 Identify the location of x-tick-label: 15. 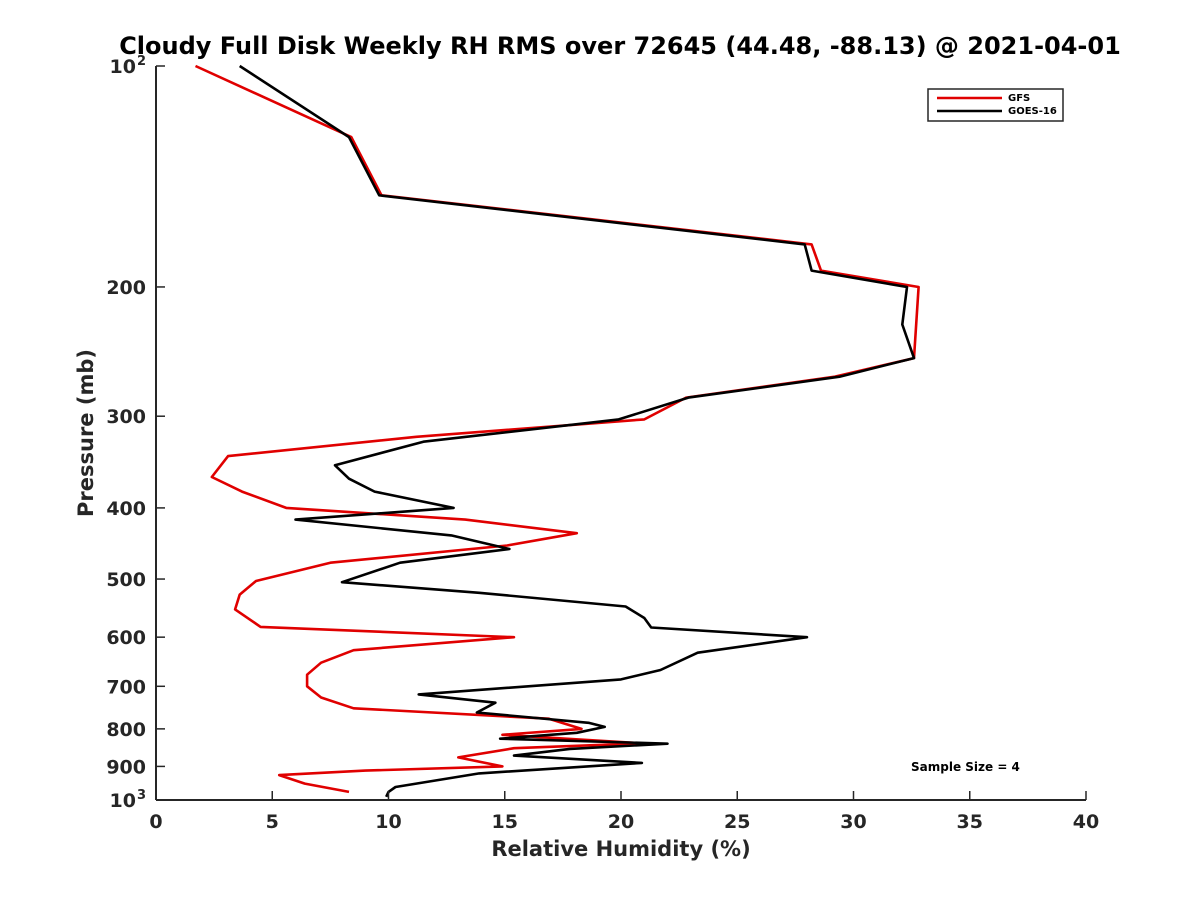
(505, 822).